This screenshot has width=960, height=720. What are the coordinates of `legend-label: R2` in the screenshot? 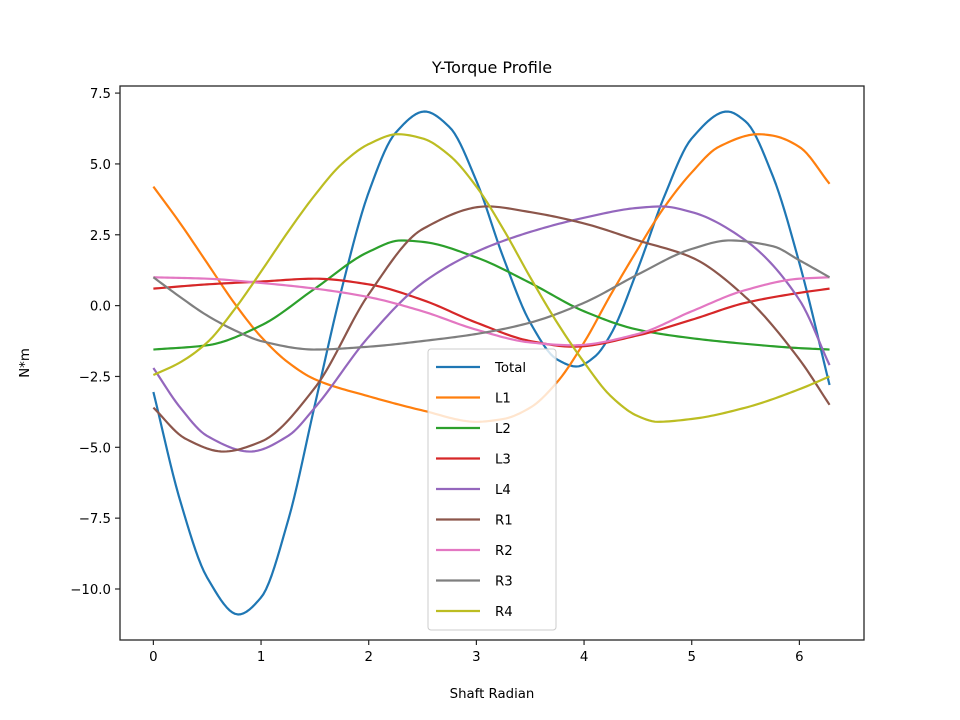 It's located at (504, 551).